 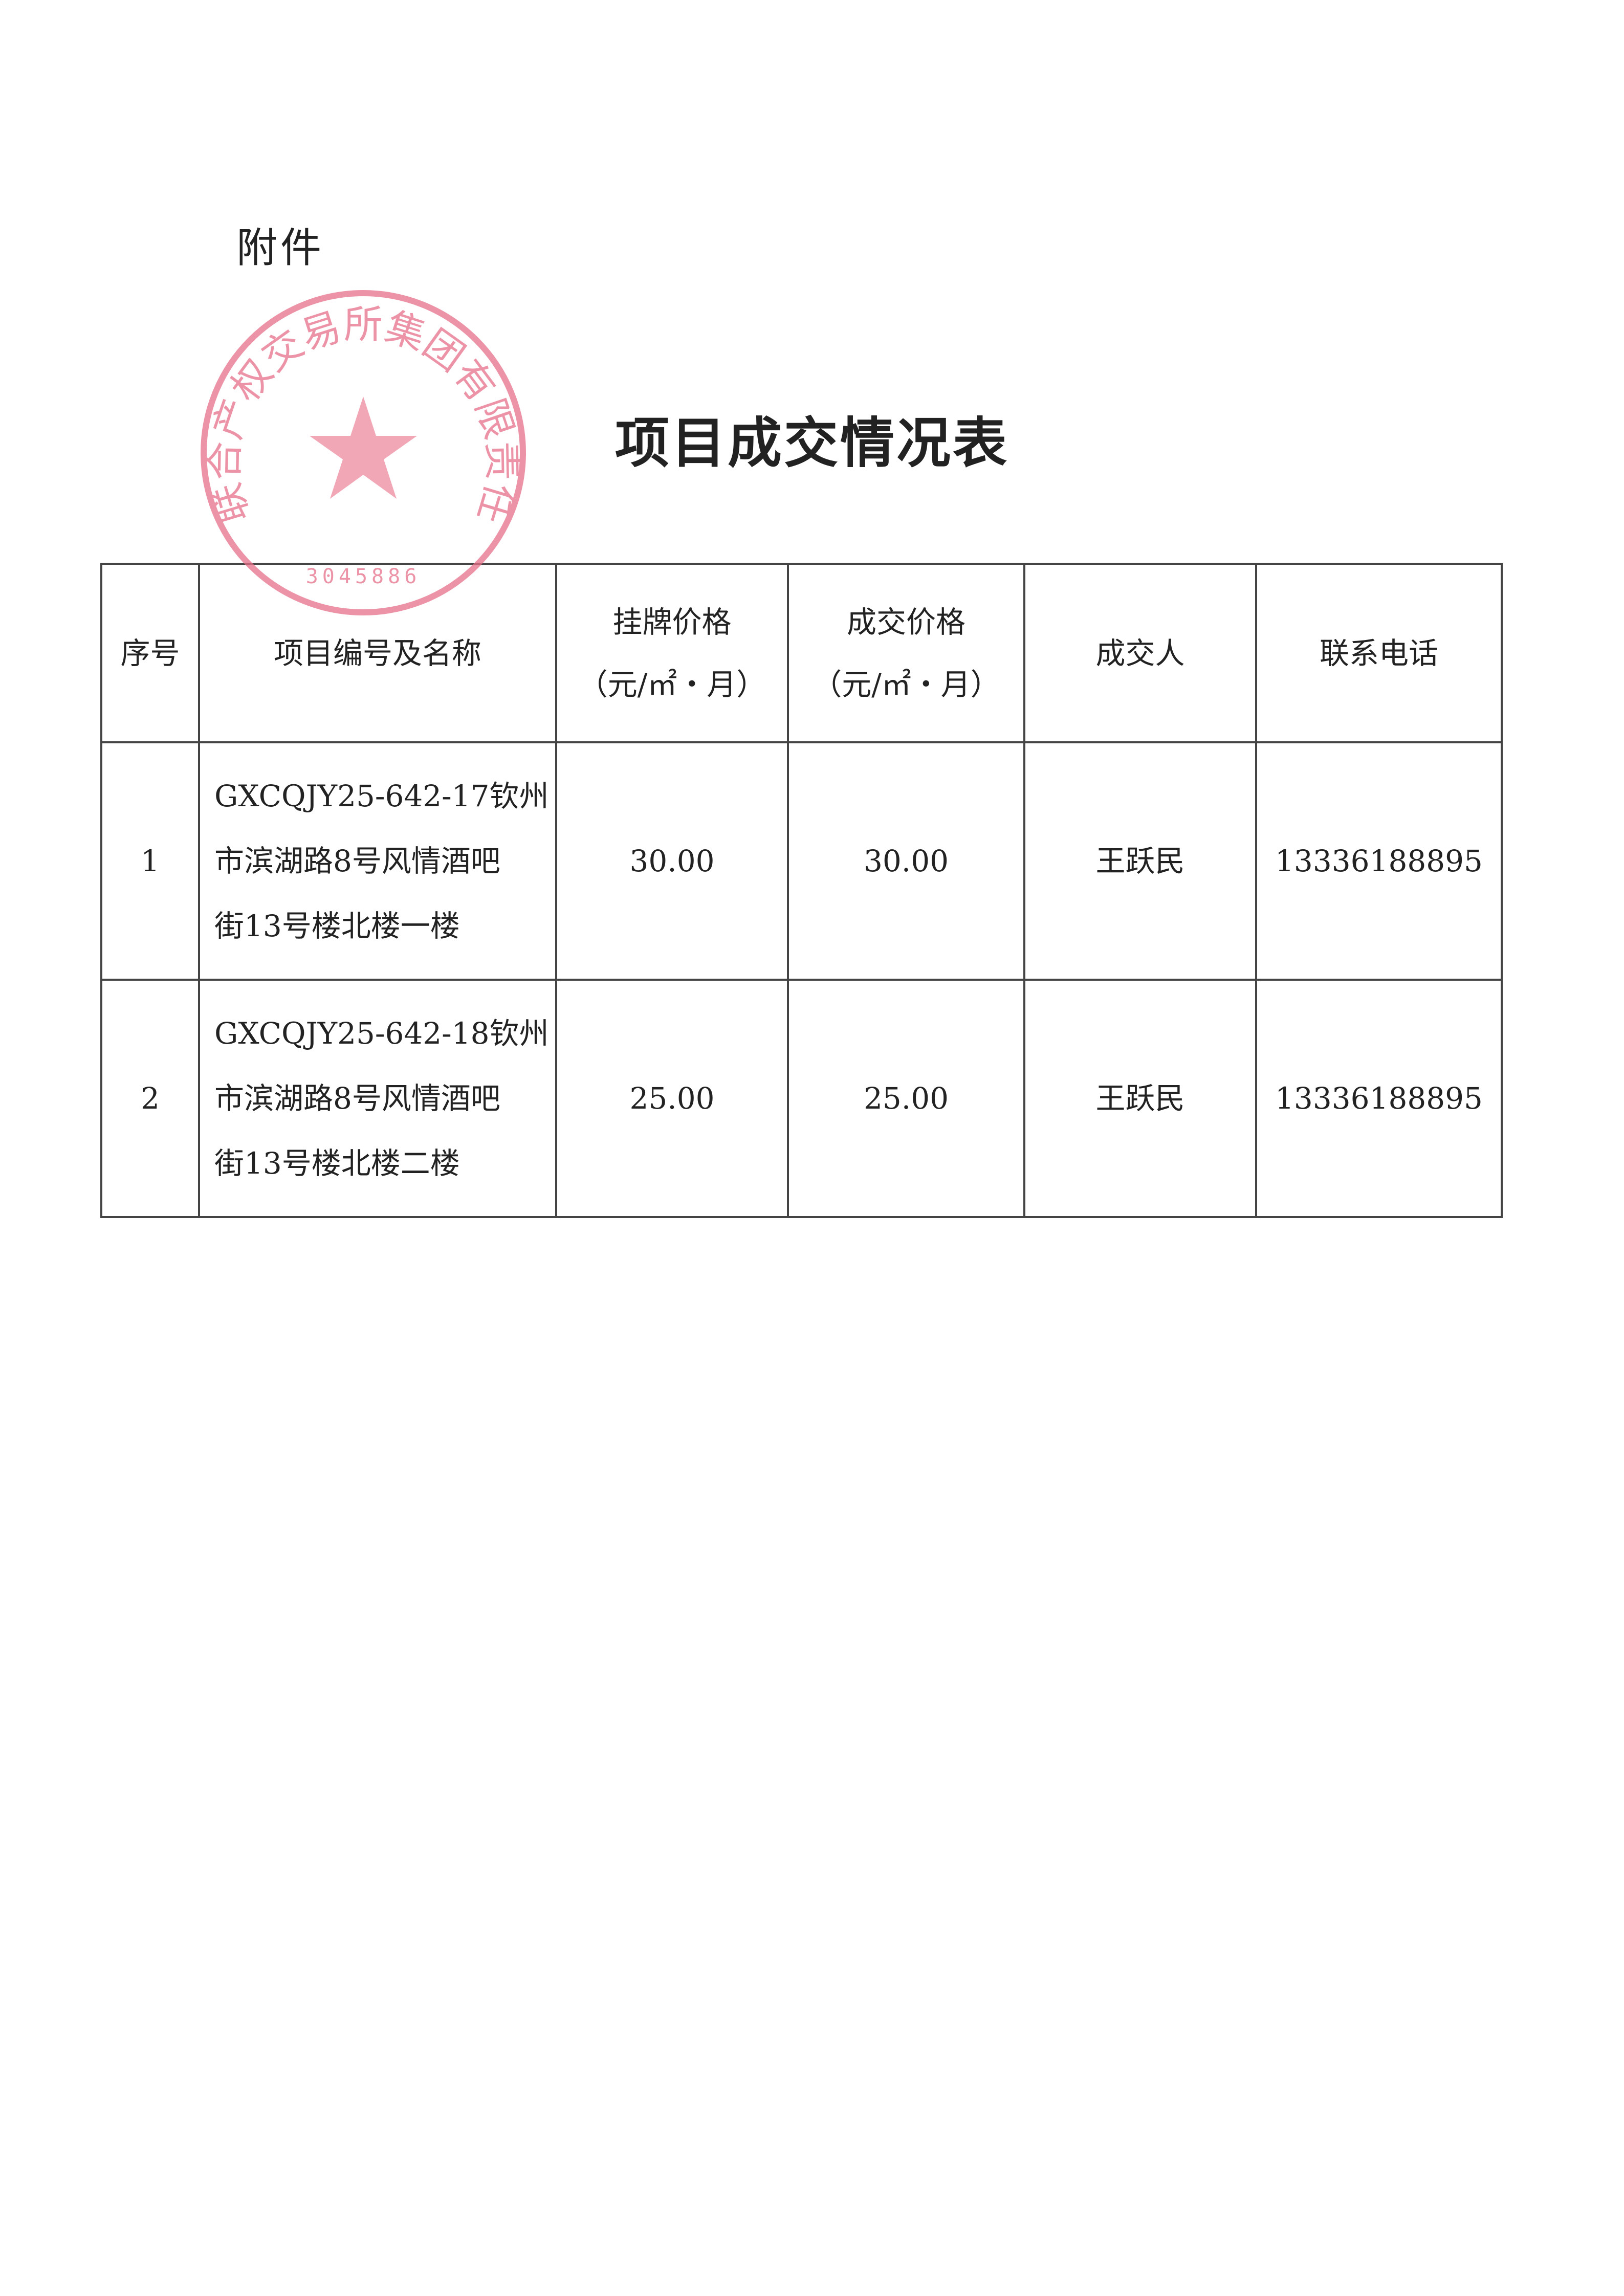 I want to click on header-deal-price-label: 成交价格, so click(x=905, y=621).